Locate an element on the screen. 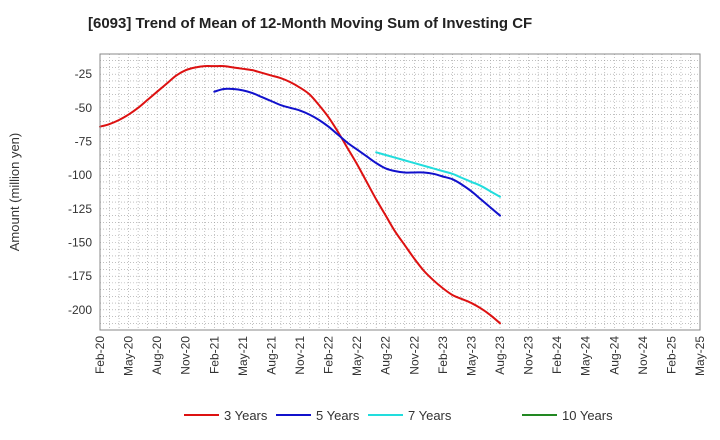 The width and height of the screenshot is (720, 440). y-tick-label: -200 is located at coordinates (80, 310).